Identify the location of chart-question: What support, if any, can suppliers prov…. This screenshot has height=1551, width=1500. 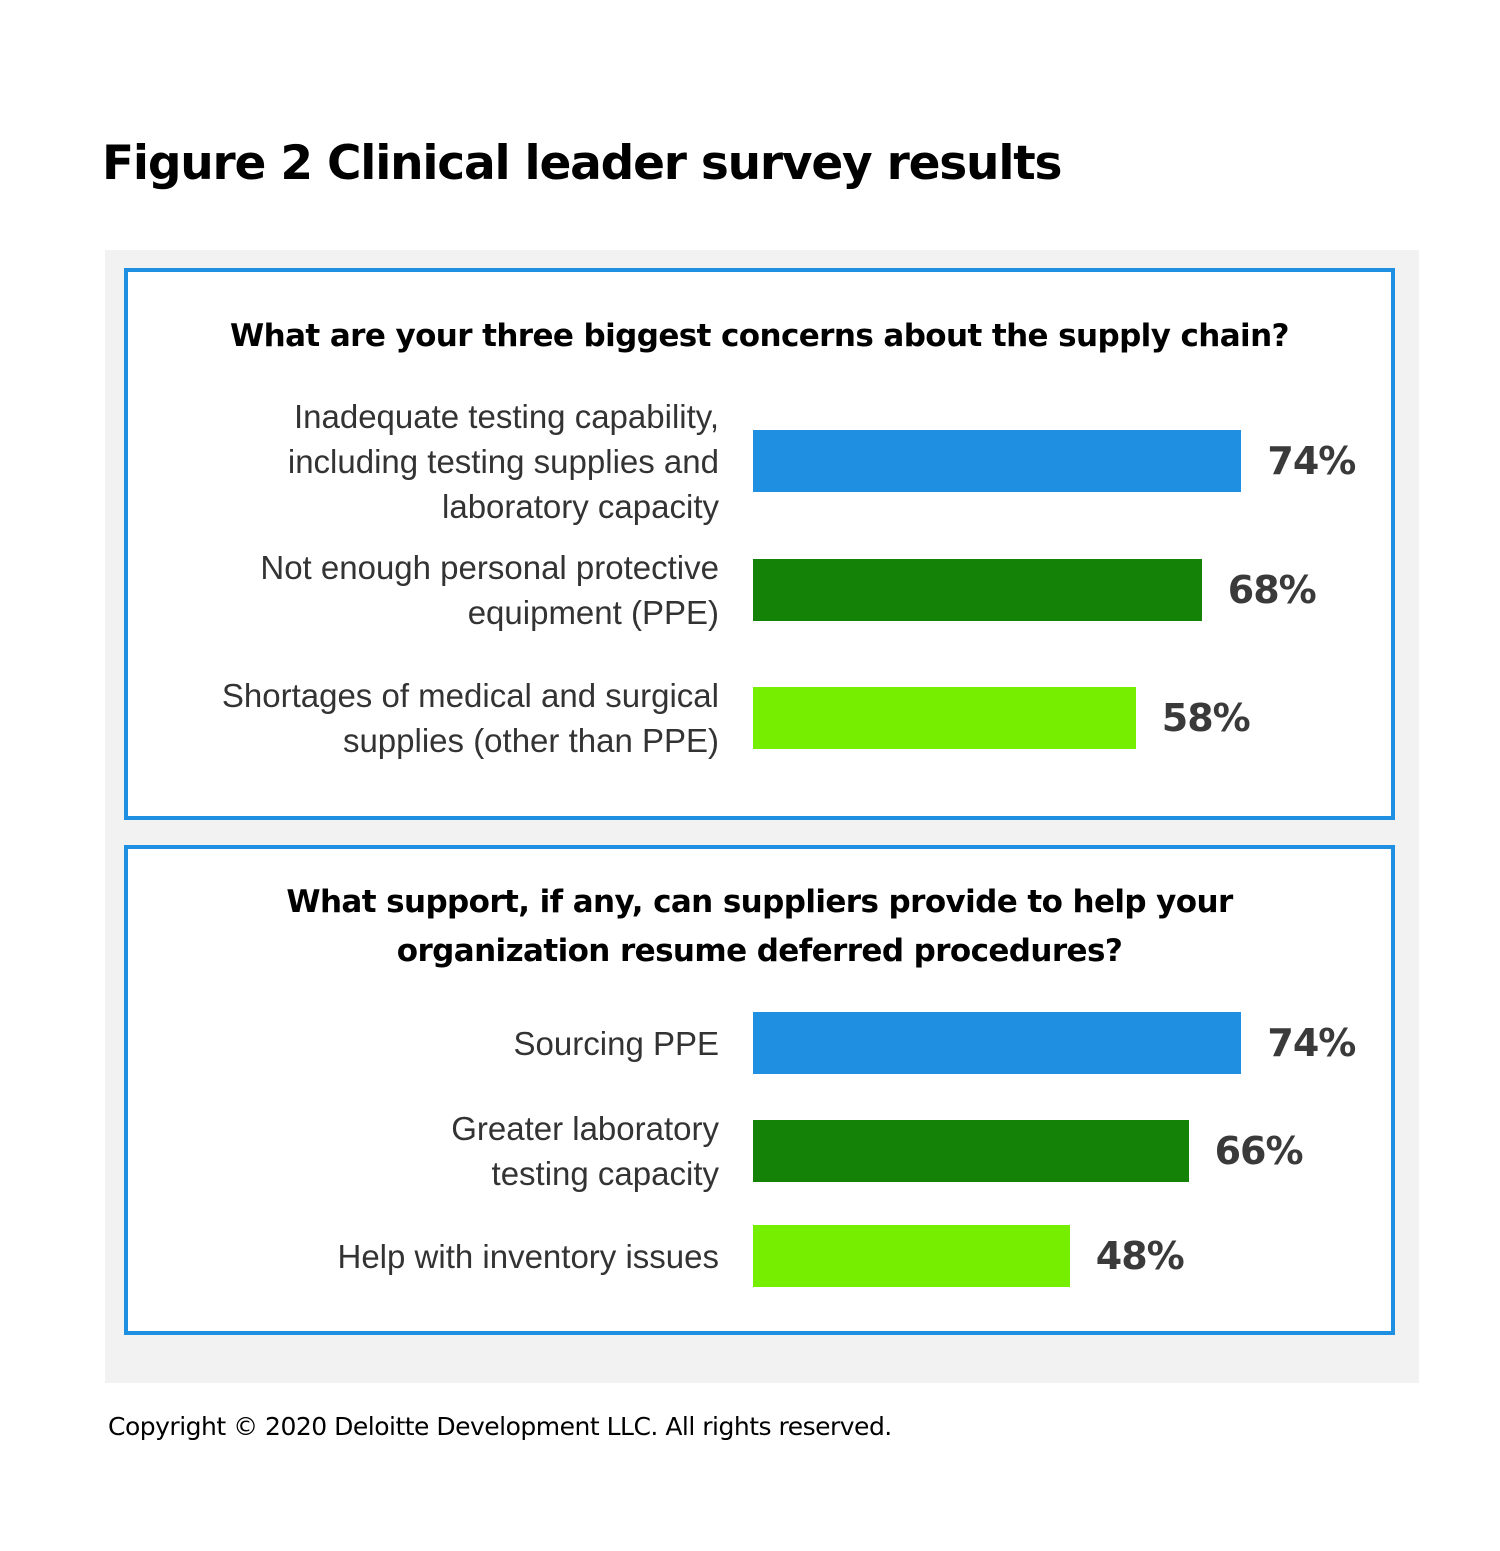
(759, 927).